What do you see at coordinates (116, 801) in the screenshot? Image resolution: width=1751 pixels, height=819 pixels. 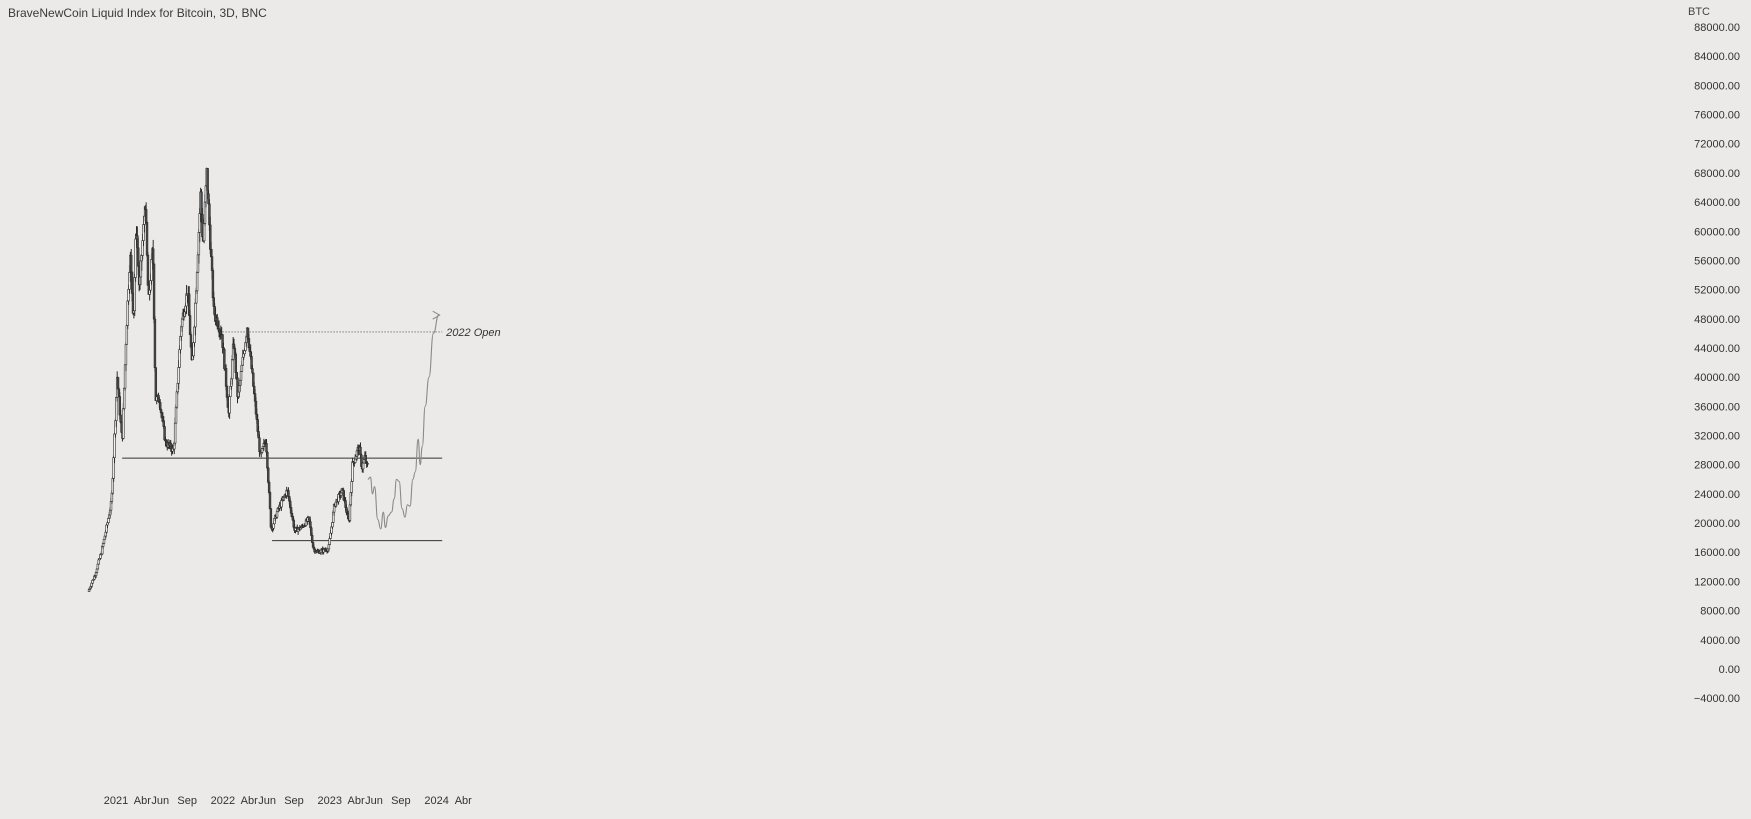 I see `x-tick-label: 2021` at bounding box center [116, 801].